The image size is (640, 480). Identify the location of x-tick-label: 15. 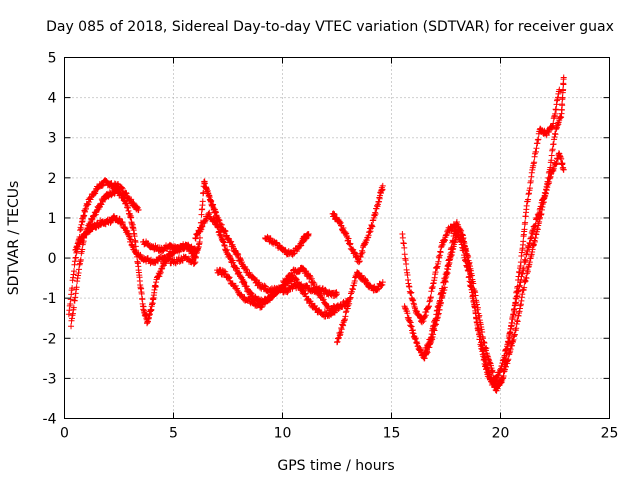
(392, 434).